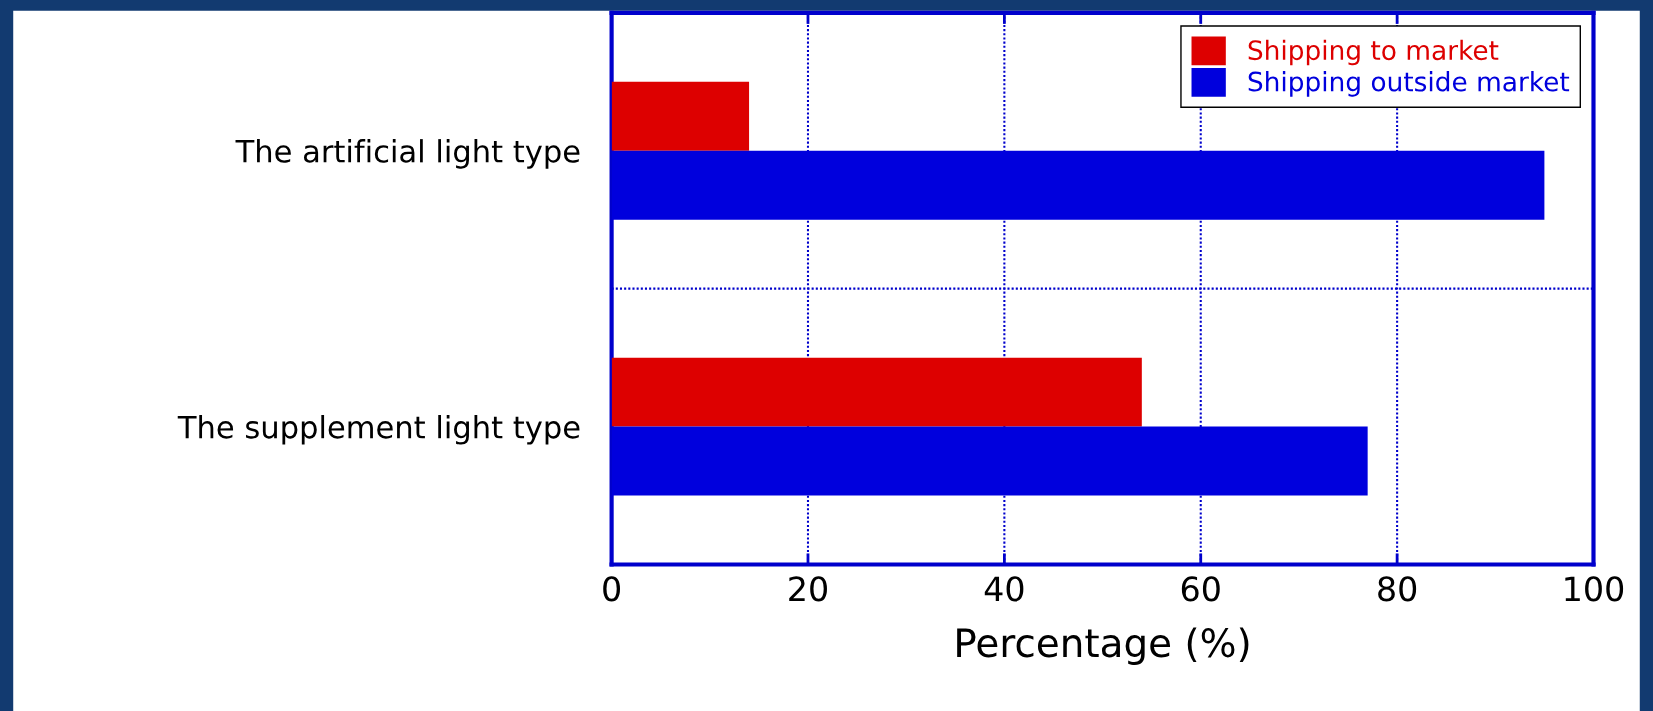 The height and width of the screenshot is (711, 1653). I want to click on x-tick-label: 20, so click(808, 589).